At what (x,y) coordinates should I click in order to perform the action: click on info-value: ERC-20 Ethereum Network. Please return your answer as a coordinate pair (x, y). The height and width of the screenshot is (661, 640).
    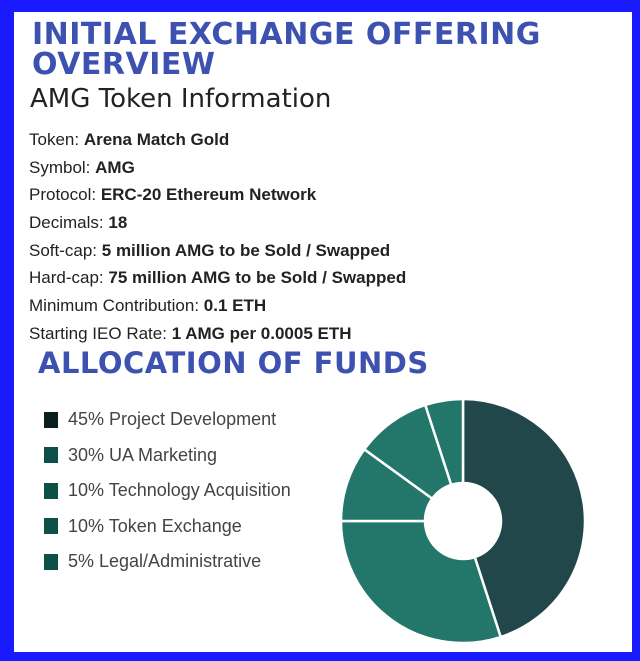
    Looking at the image, I should click on (208, 195).